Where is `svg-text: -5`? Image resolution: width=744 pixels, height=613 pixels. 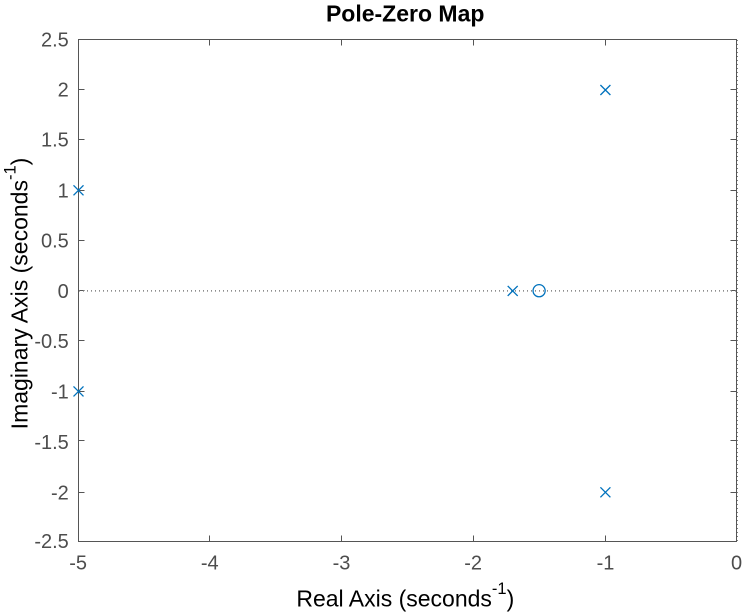
svg-text: -5 is located at coordinates (78, 563).